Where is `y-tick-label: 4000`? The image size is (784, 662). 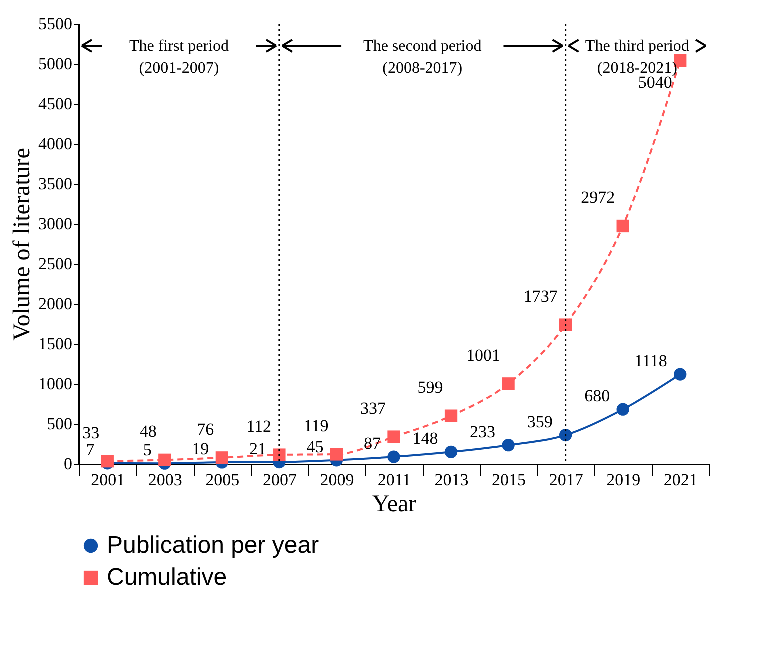 y-tick-label: 4000 is located at coordinates (55, 144).